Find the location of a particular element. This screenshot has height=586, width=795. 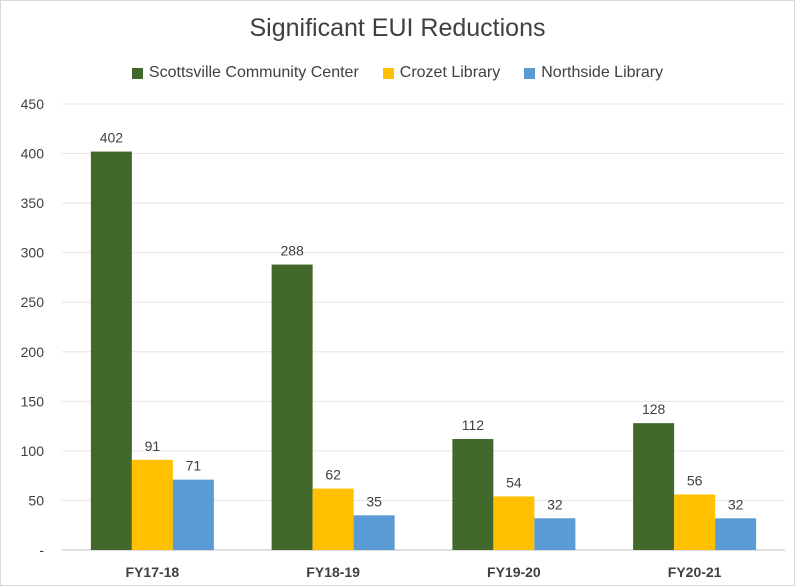

data-label: 35 is located at coordinates (374, 501).